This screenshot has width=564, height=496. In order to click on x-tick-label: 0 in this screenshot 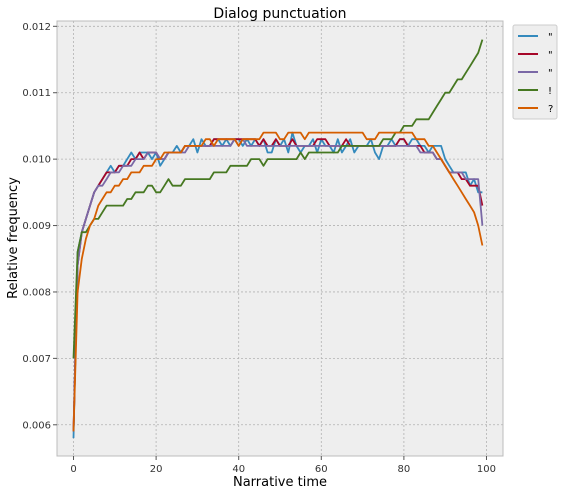, I will do `click(73, 469)`.